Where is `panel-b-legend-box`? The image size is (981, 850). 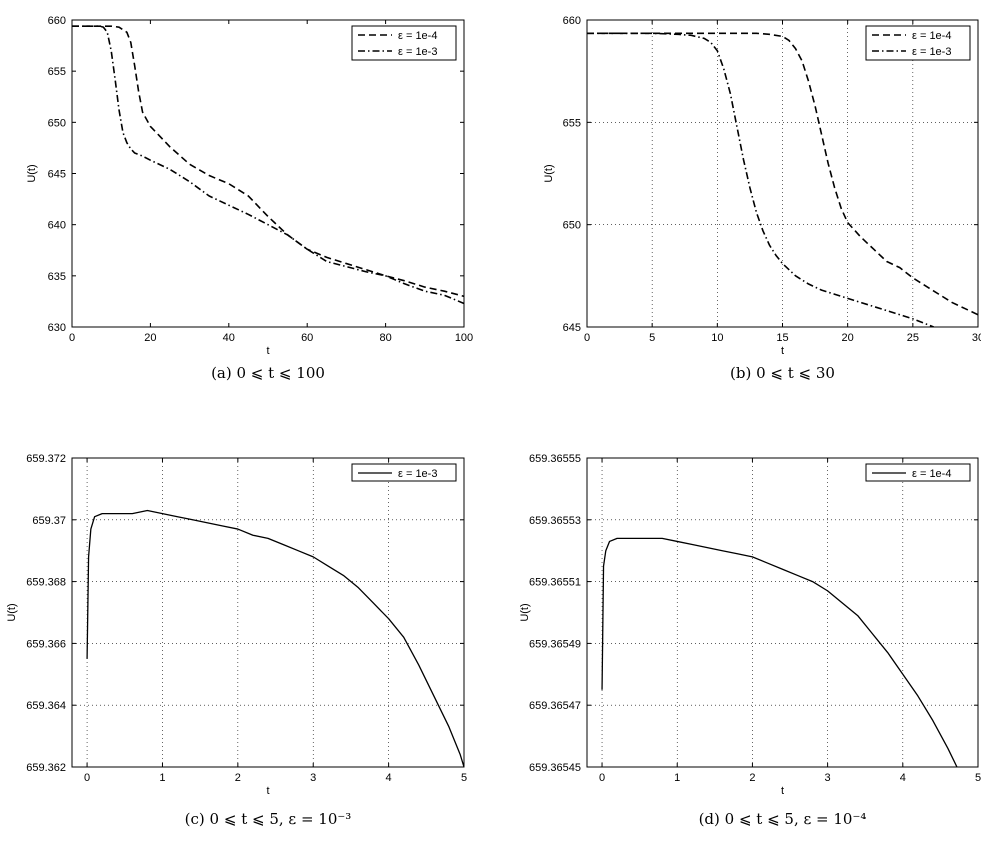
panel-b-legend-box is located at coordinates (918, 43).